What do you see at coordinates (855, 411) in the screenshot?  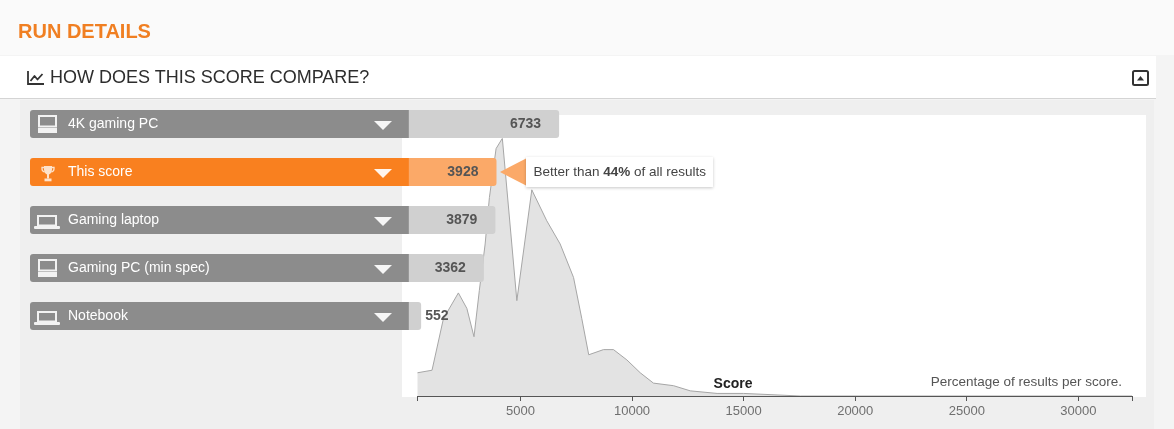 I see `x-tick-label: 20000` at bounding box center [855, 411].